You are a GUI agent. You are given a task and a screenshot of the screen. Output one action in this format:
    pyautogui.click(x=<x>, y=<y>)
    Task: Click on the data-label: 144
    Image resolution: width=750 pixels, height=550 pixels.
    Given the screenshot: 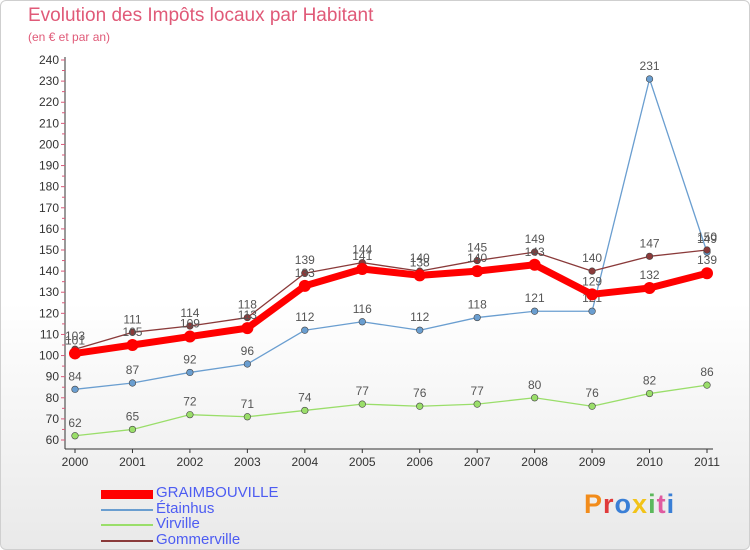 What is the action you would take?
    pyautogui.click(x=362, y=250)
    